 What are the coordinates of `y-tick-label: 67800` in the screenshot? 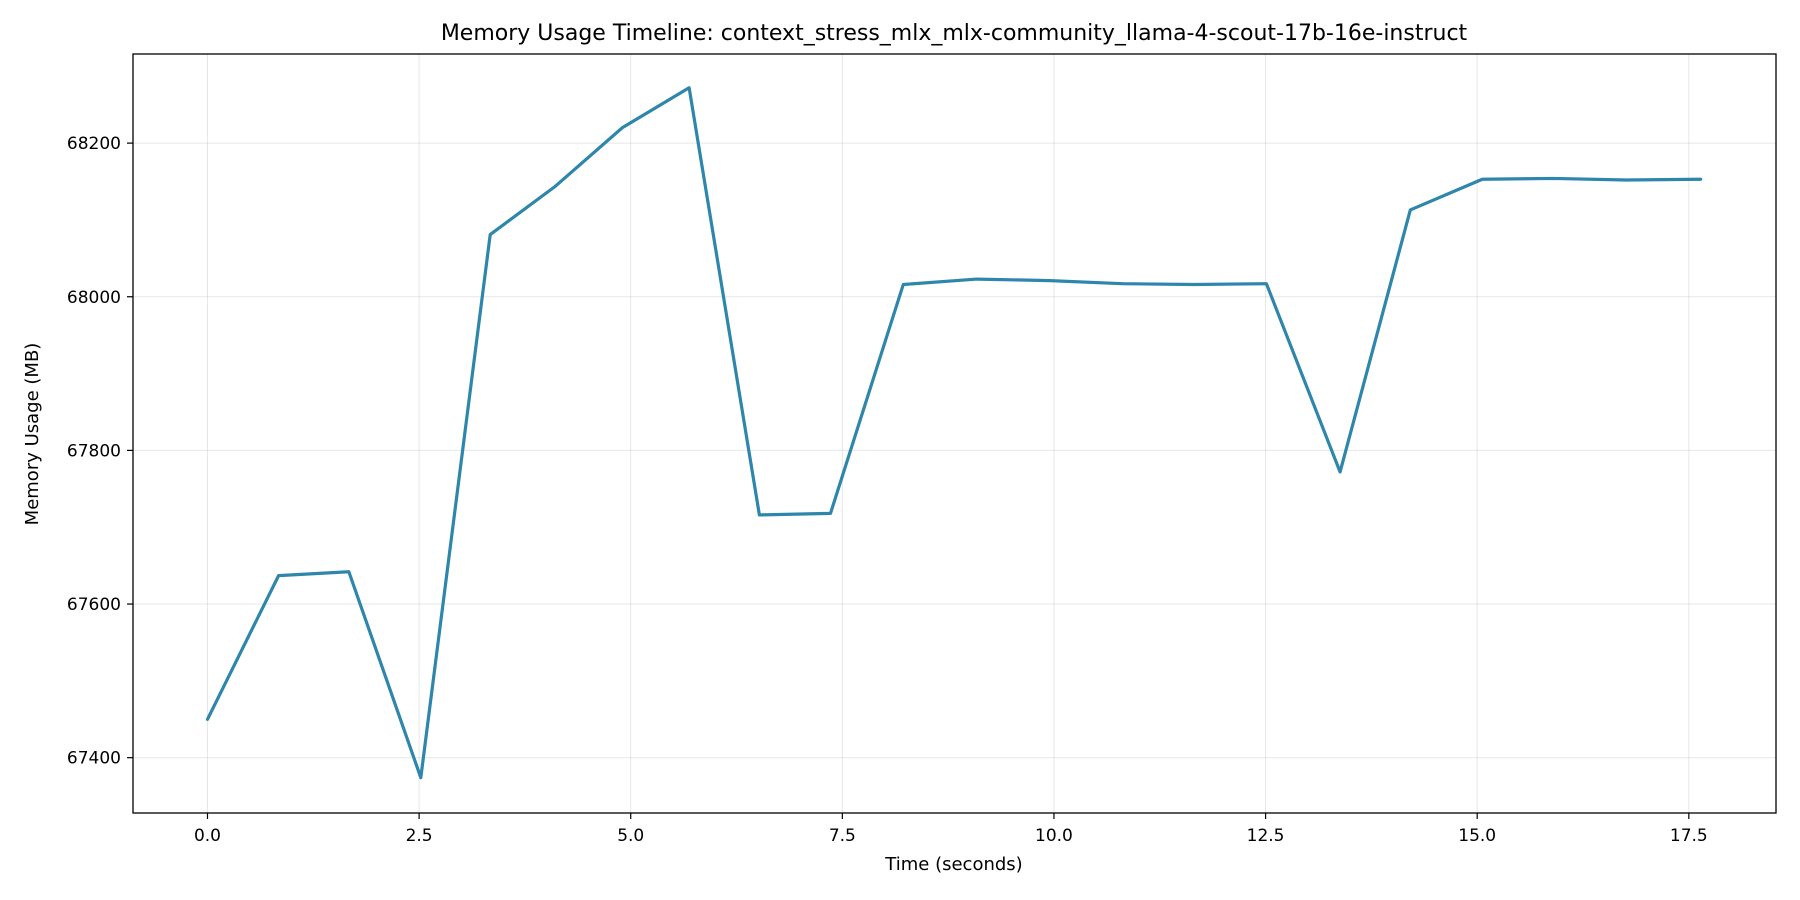 It's located at (94, 451).